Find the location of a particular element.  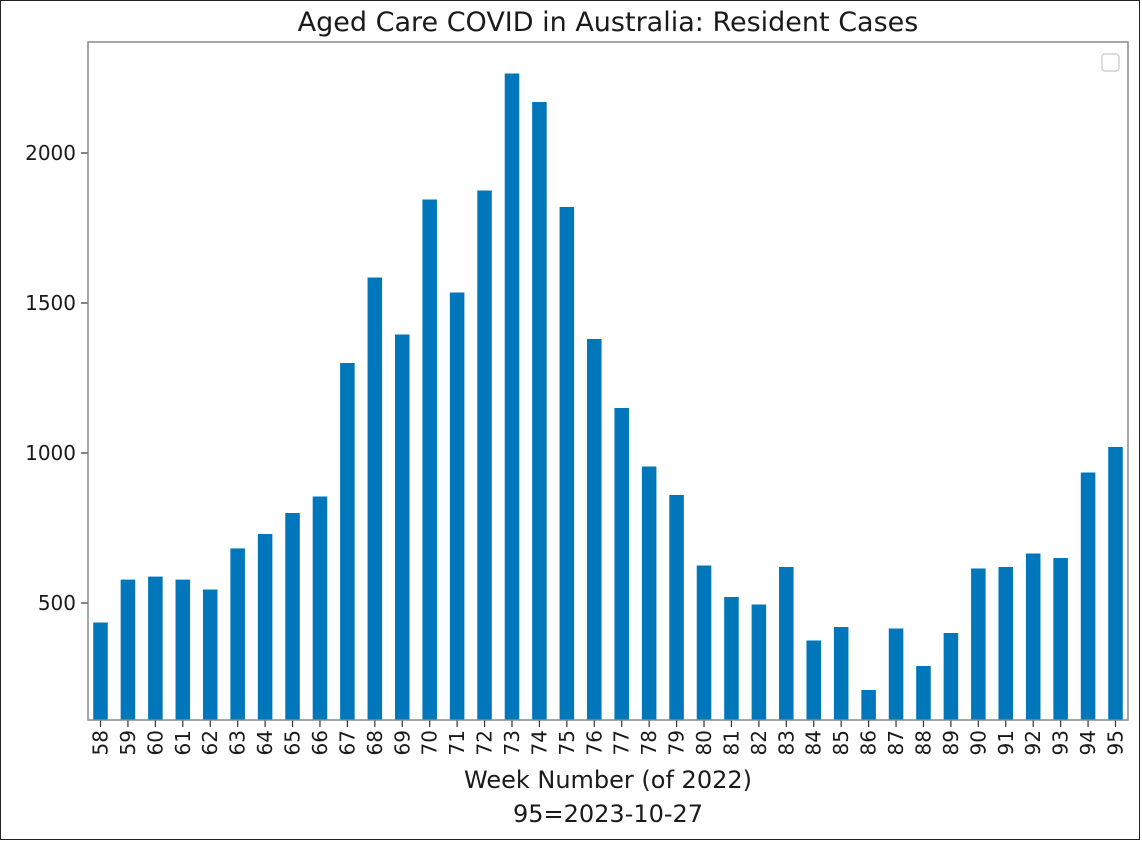

x-tick-label: 68 is located at coordinates (375, 742).